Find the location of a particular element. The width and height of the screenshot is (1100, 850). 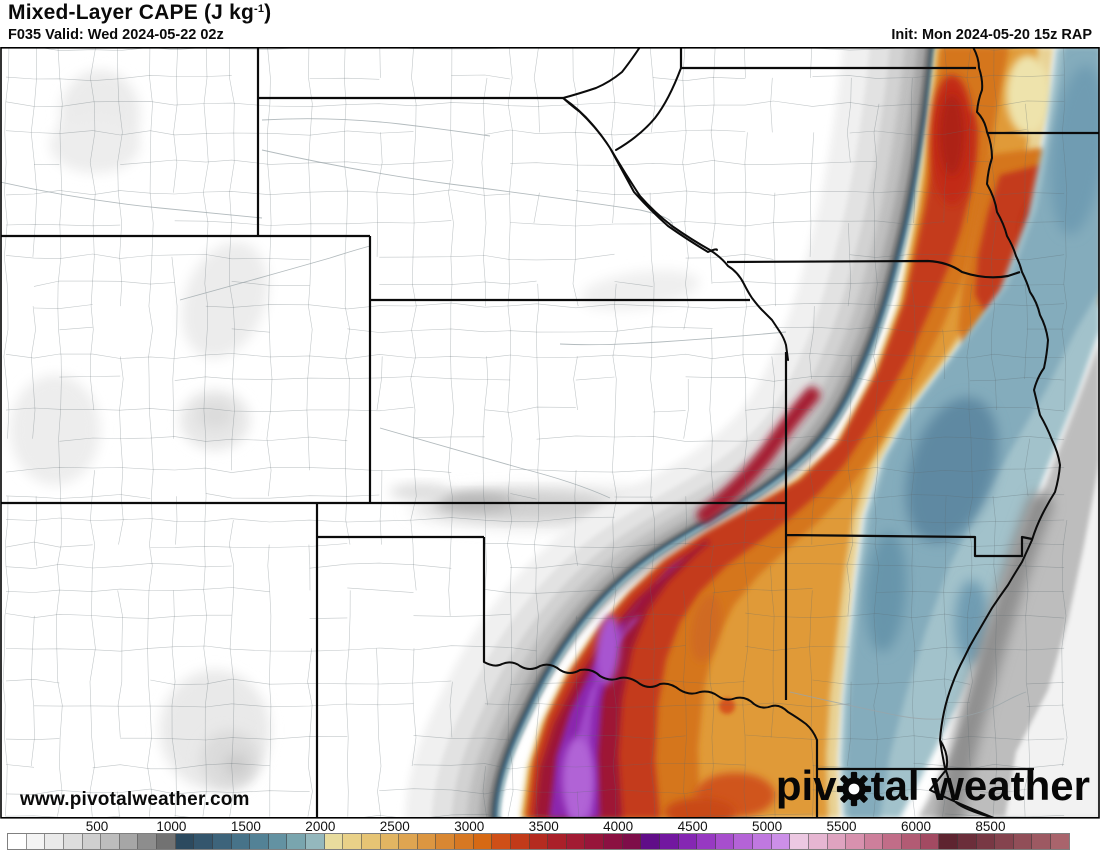

colorbar-tick-label: 5500 is located at coordinates (841, 826).